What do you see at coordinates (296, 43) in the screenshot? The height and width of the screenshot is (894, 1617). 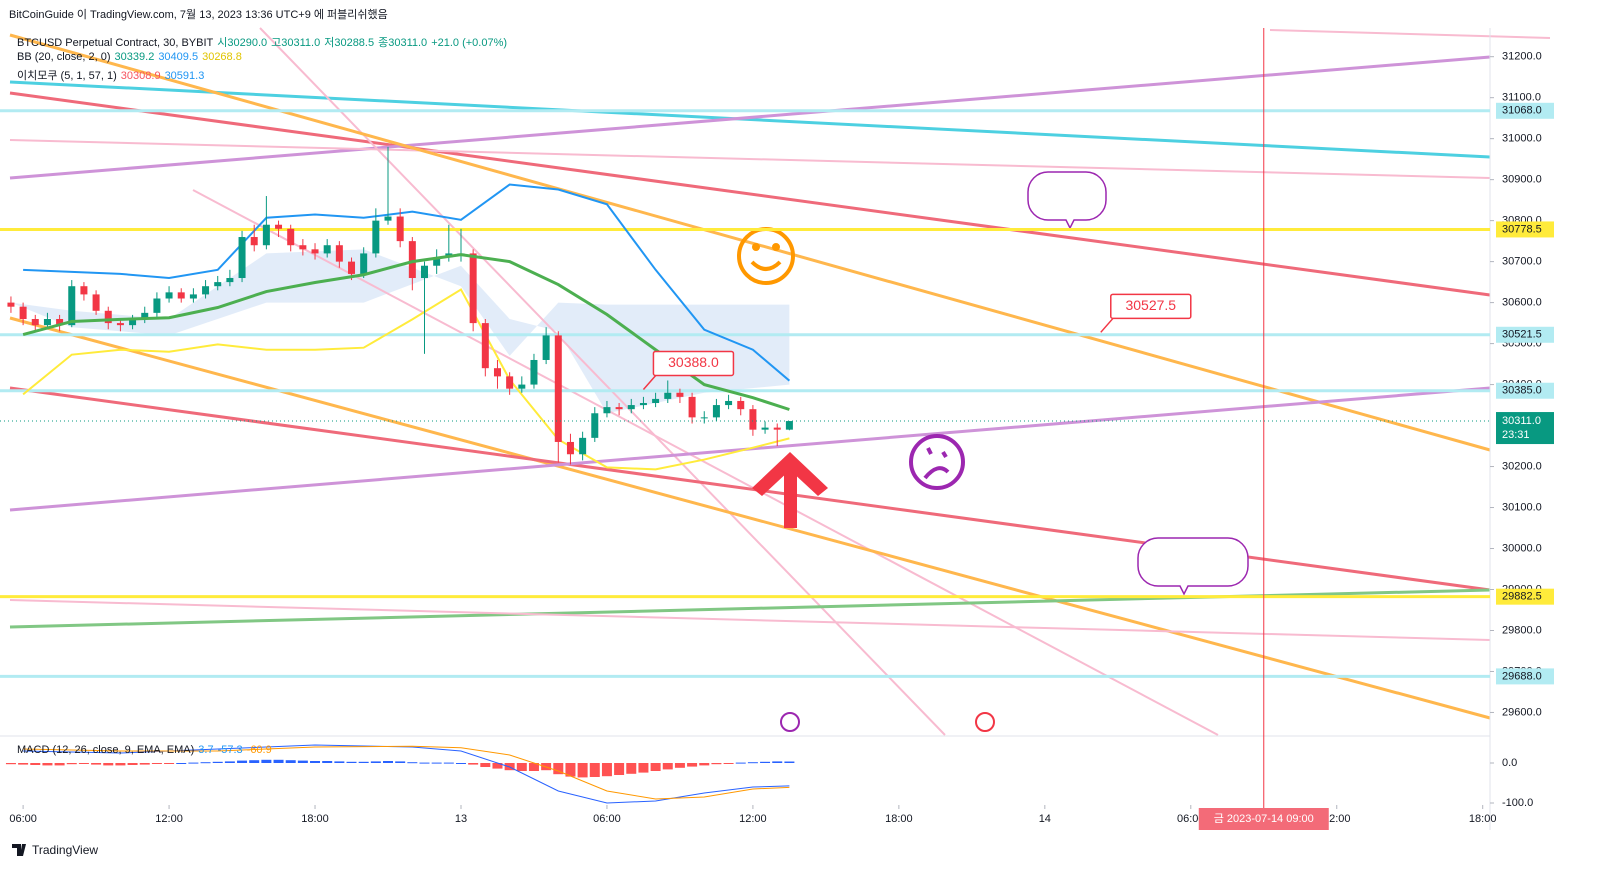 I see `ohlc: 고30311.0` at bounding box center [296, 43].